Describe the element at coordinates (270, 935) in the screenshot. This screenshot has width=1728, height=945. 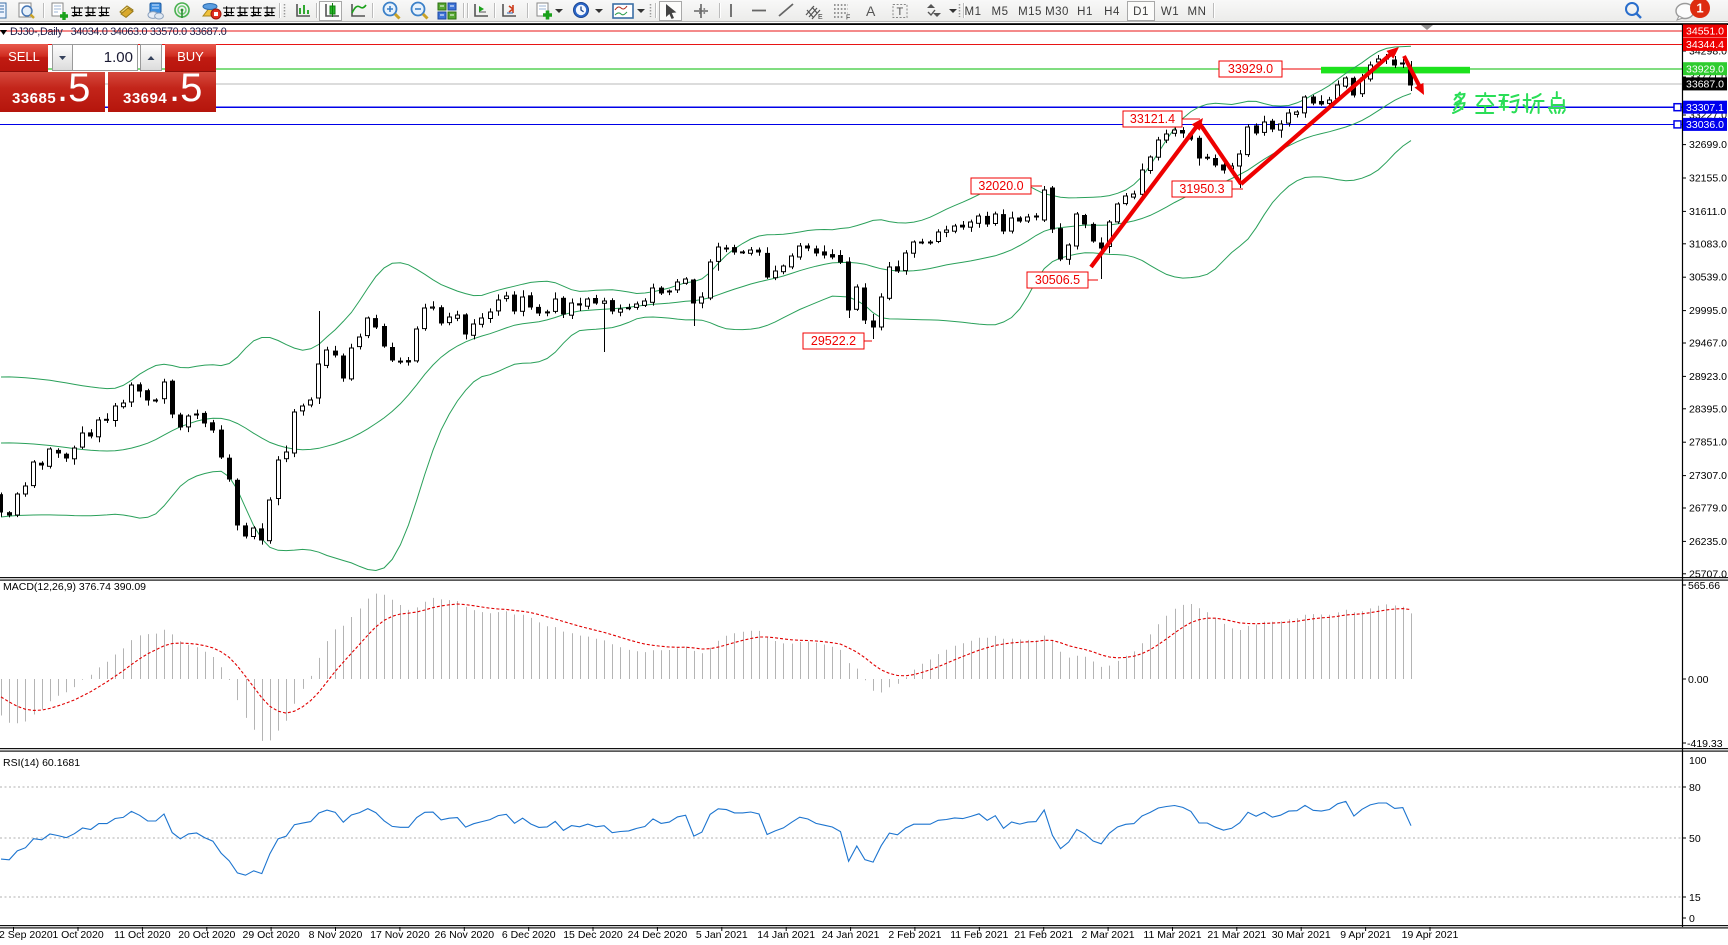
I see `svg-text: 29 Oct 2020` at that location.